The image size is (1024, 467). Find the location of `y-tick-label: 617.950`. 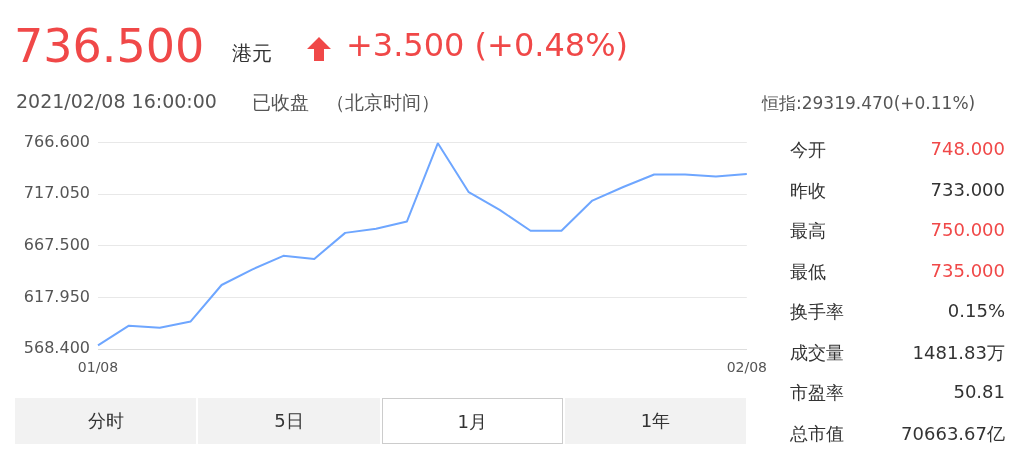

y-tick-label: 617.950 is located at coordinates (56, 296).